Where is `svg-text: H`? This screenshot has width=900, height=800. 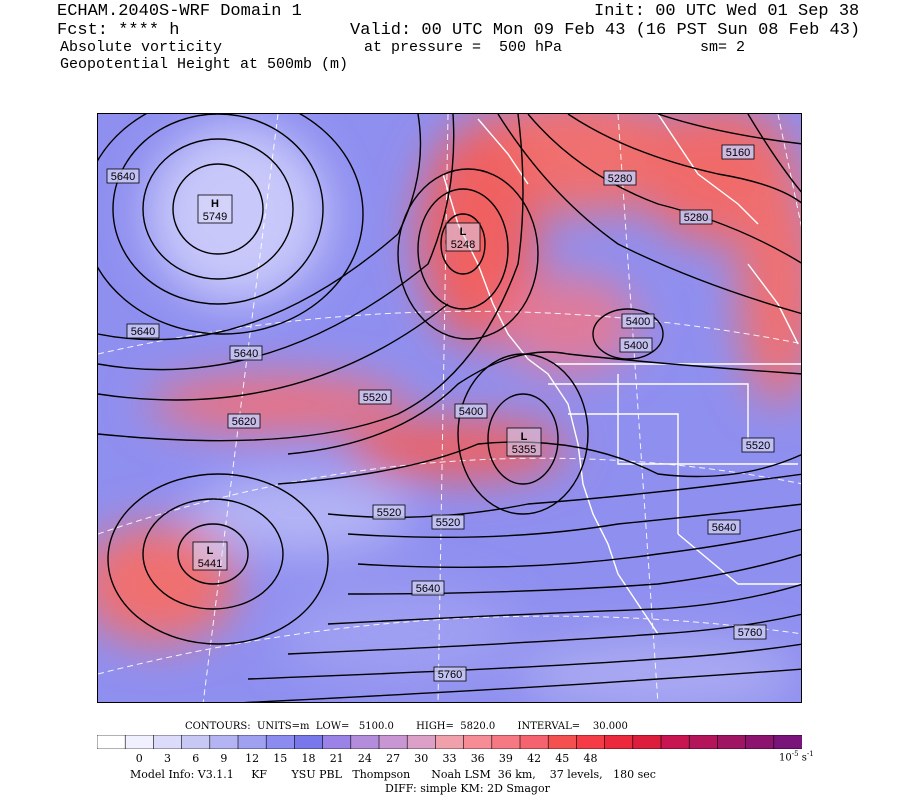
svg-text: H is located at coordinates (215, 204).